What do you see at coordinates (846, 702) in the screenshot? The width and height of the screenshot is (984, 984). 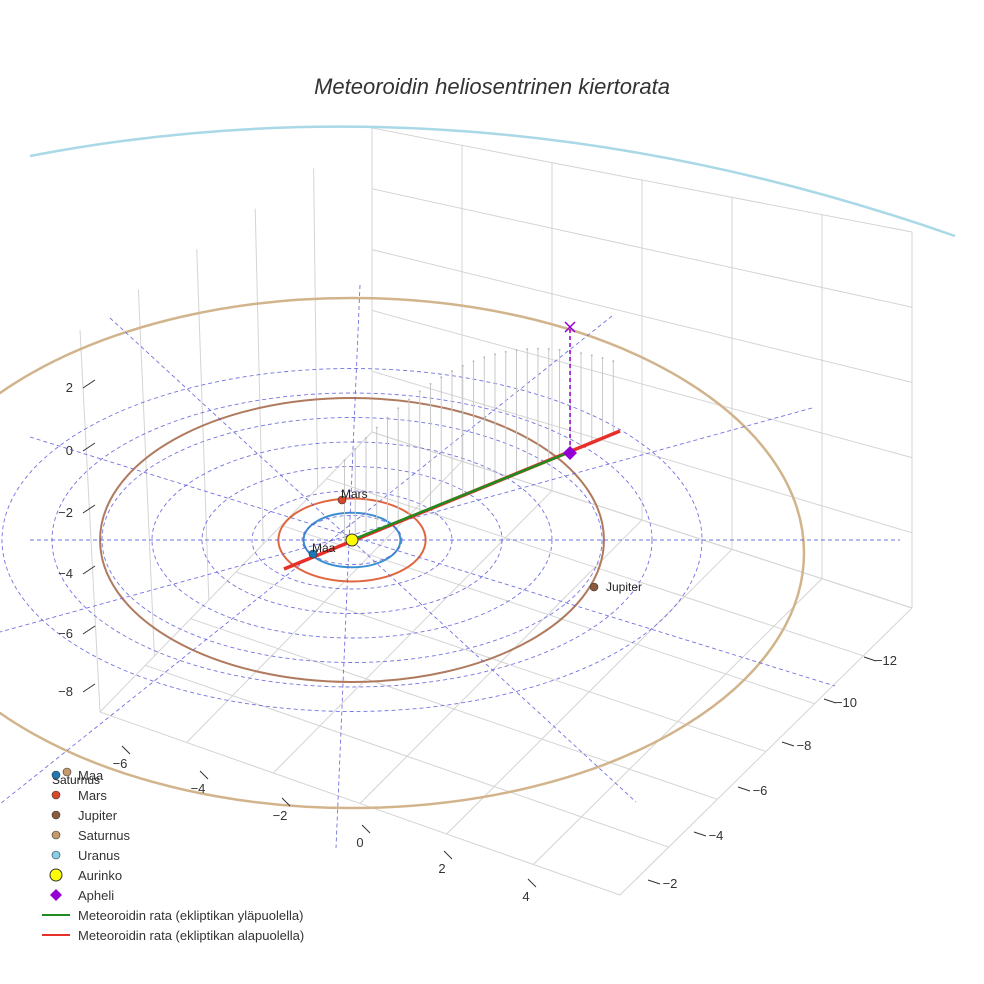 I see `x-tick-label: −10` at bounding box center [846, 702].